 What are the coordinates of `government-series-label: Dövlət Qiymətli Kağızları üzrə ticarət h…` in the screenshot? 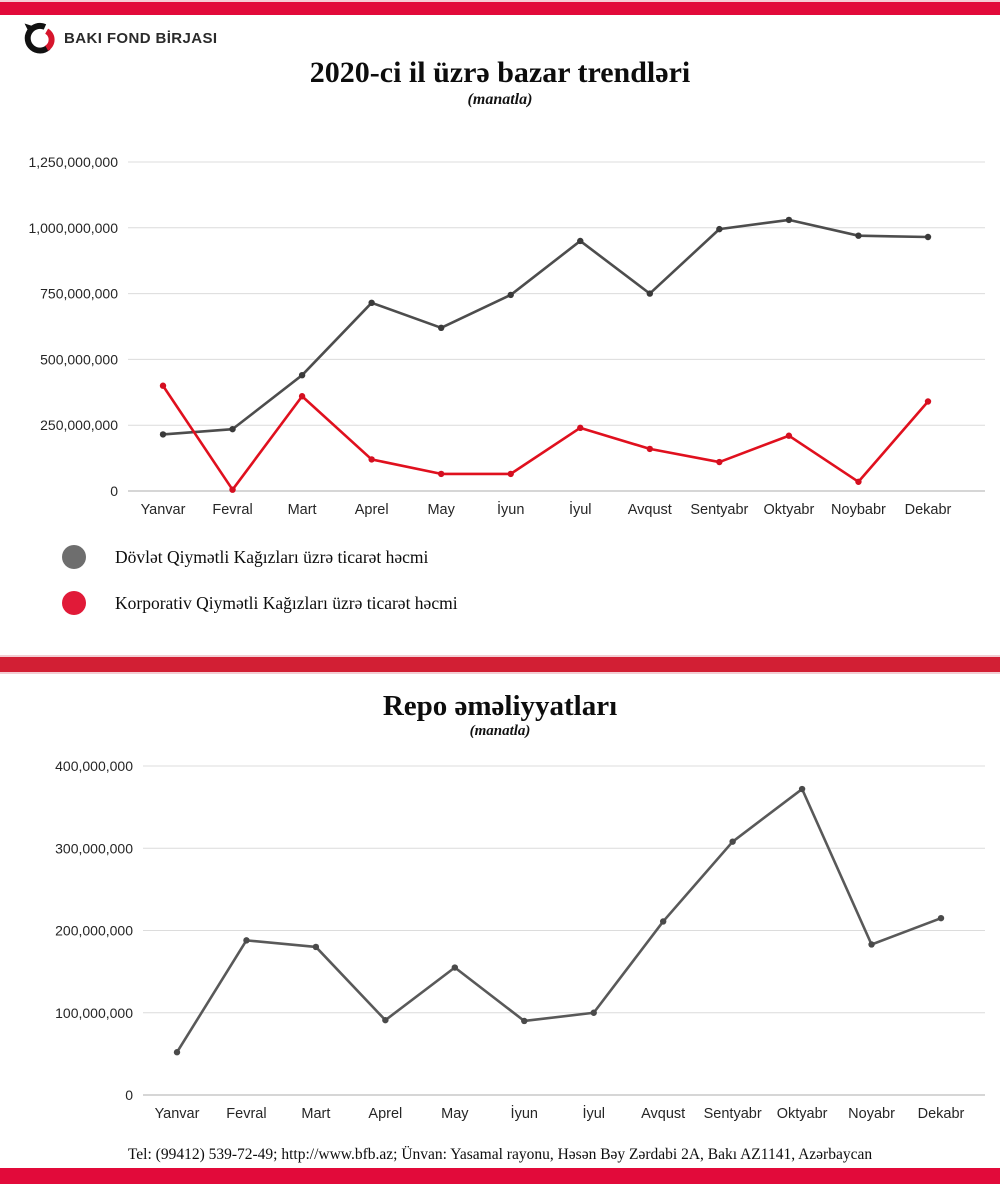 It's located at (272, 556).